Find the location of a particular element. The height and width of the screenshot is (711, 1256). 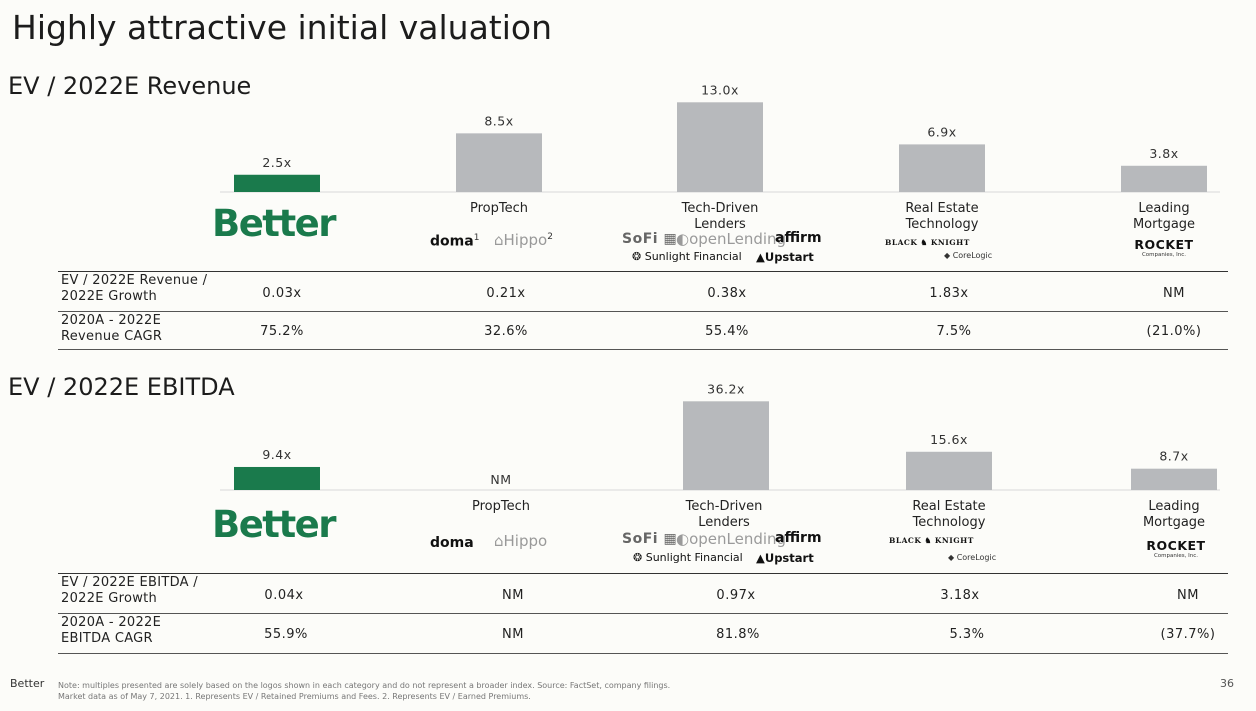

table-cell: 32.6% is located at coordinates (506, 331).